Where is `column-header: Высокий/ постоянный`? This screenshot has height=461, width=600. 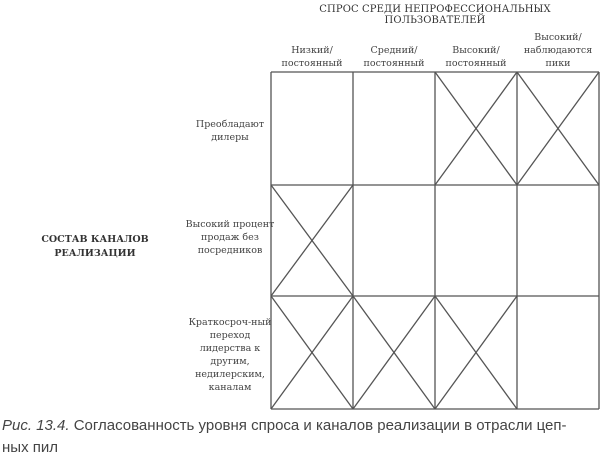
column-header: Высокий/ постоянный is located at coordinates (476, 57).